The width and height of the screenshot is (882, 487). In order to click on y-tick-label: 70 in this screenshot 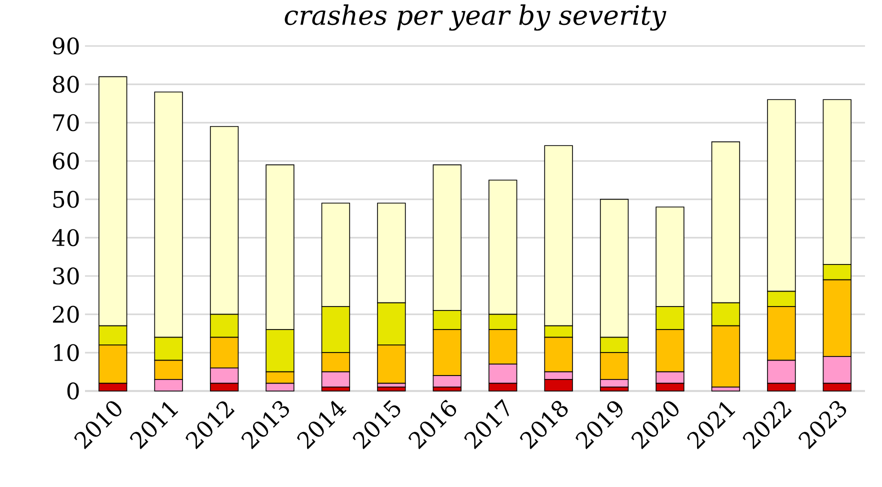, I will do `click(66, 123)`.